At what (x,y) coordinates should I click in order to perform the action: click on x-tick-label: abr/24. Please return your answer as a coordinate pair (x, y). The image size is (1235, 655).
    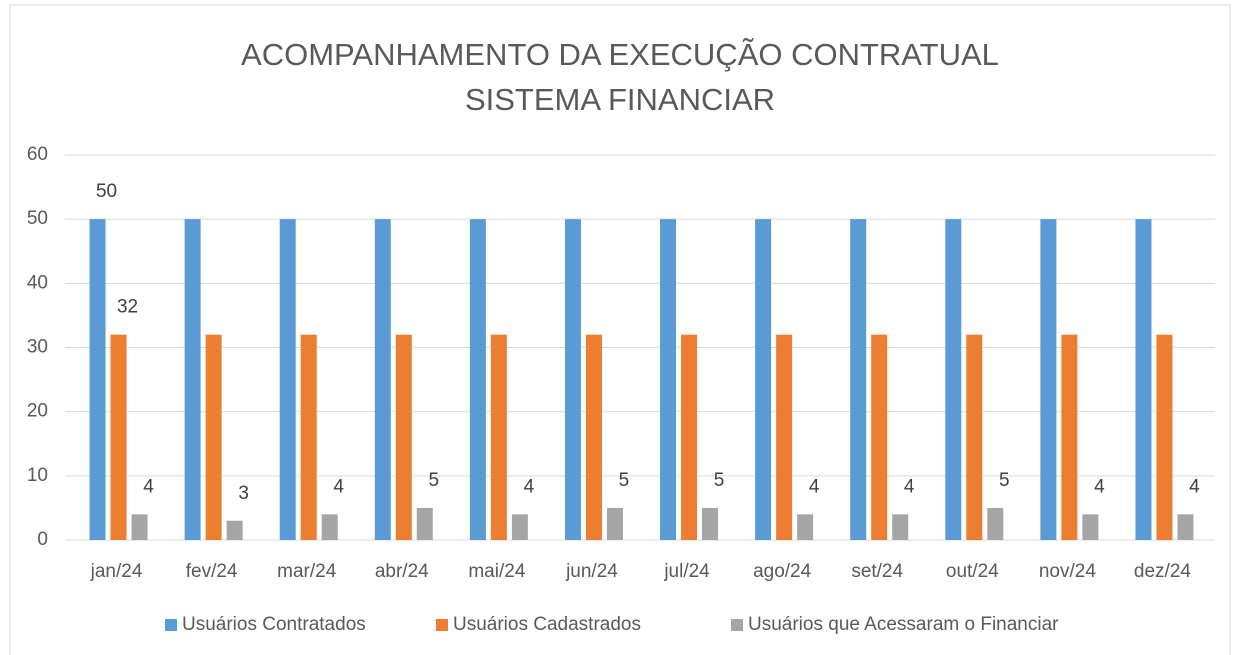
    Looking at the image, I should click on (402, 571).